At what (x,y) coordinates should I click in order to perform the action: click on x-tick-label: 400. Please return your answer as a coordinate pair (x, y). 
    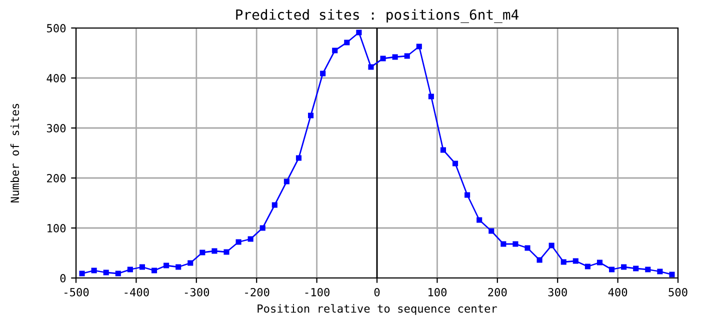
    Looking at the image, I should click on (618, 292).